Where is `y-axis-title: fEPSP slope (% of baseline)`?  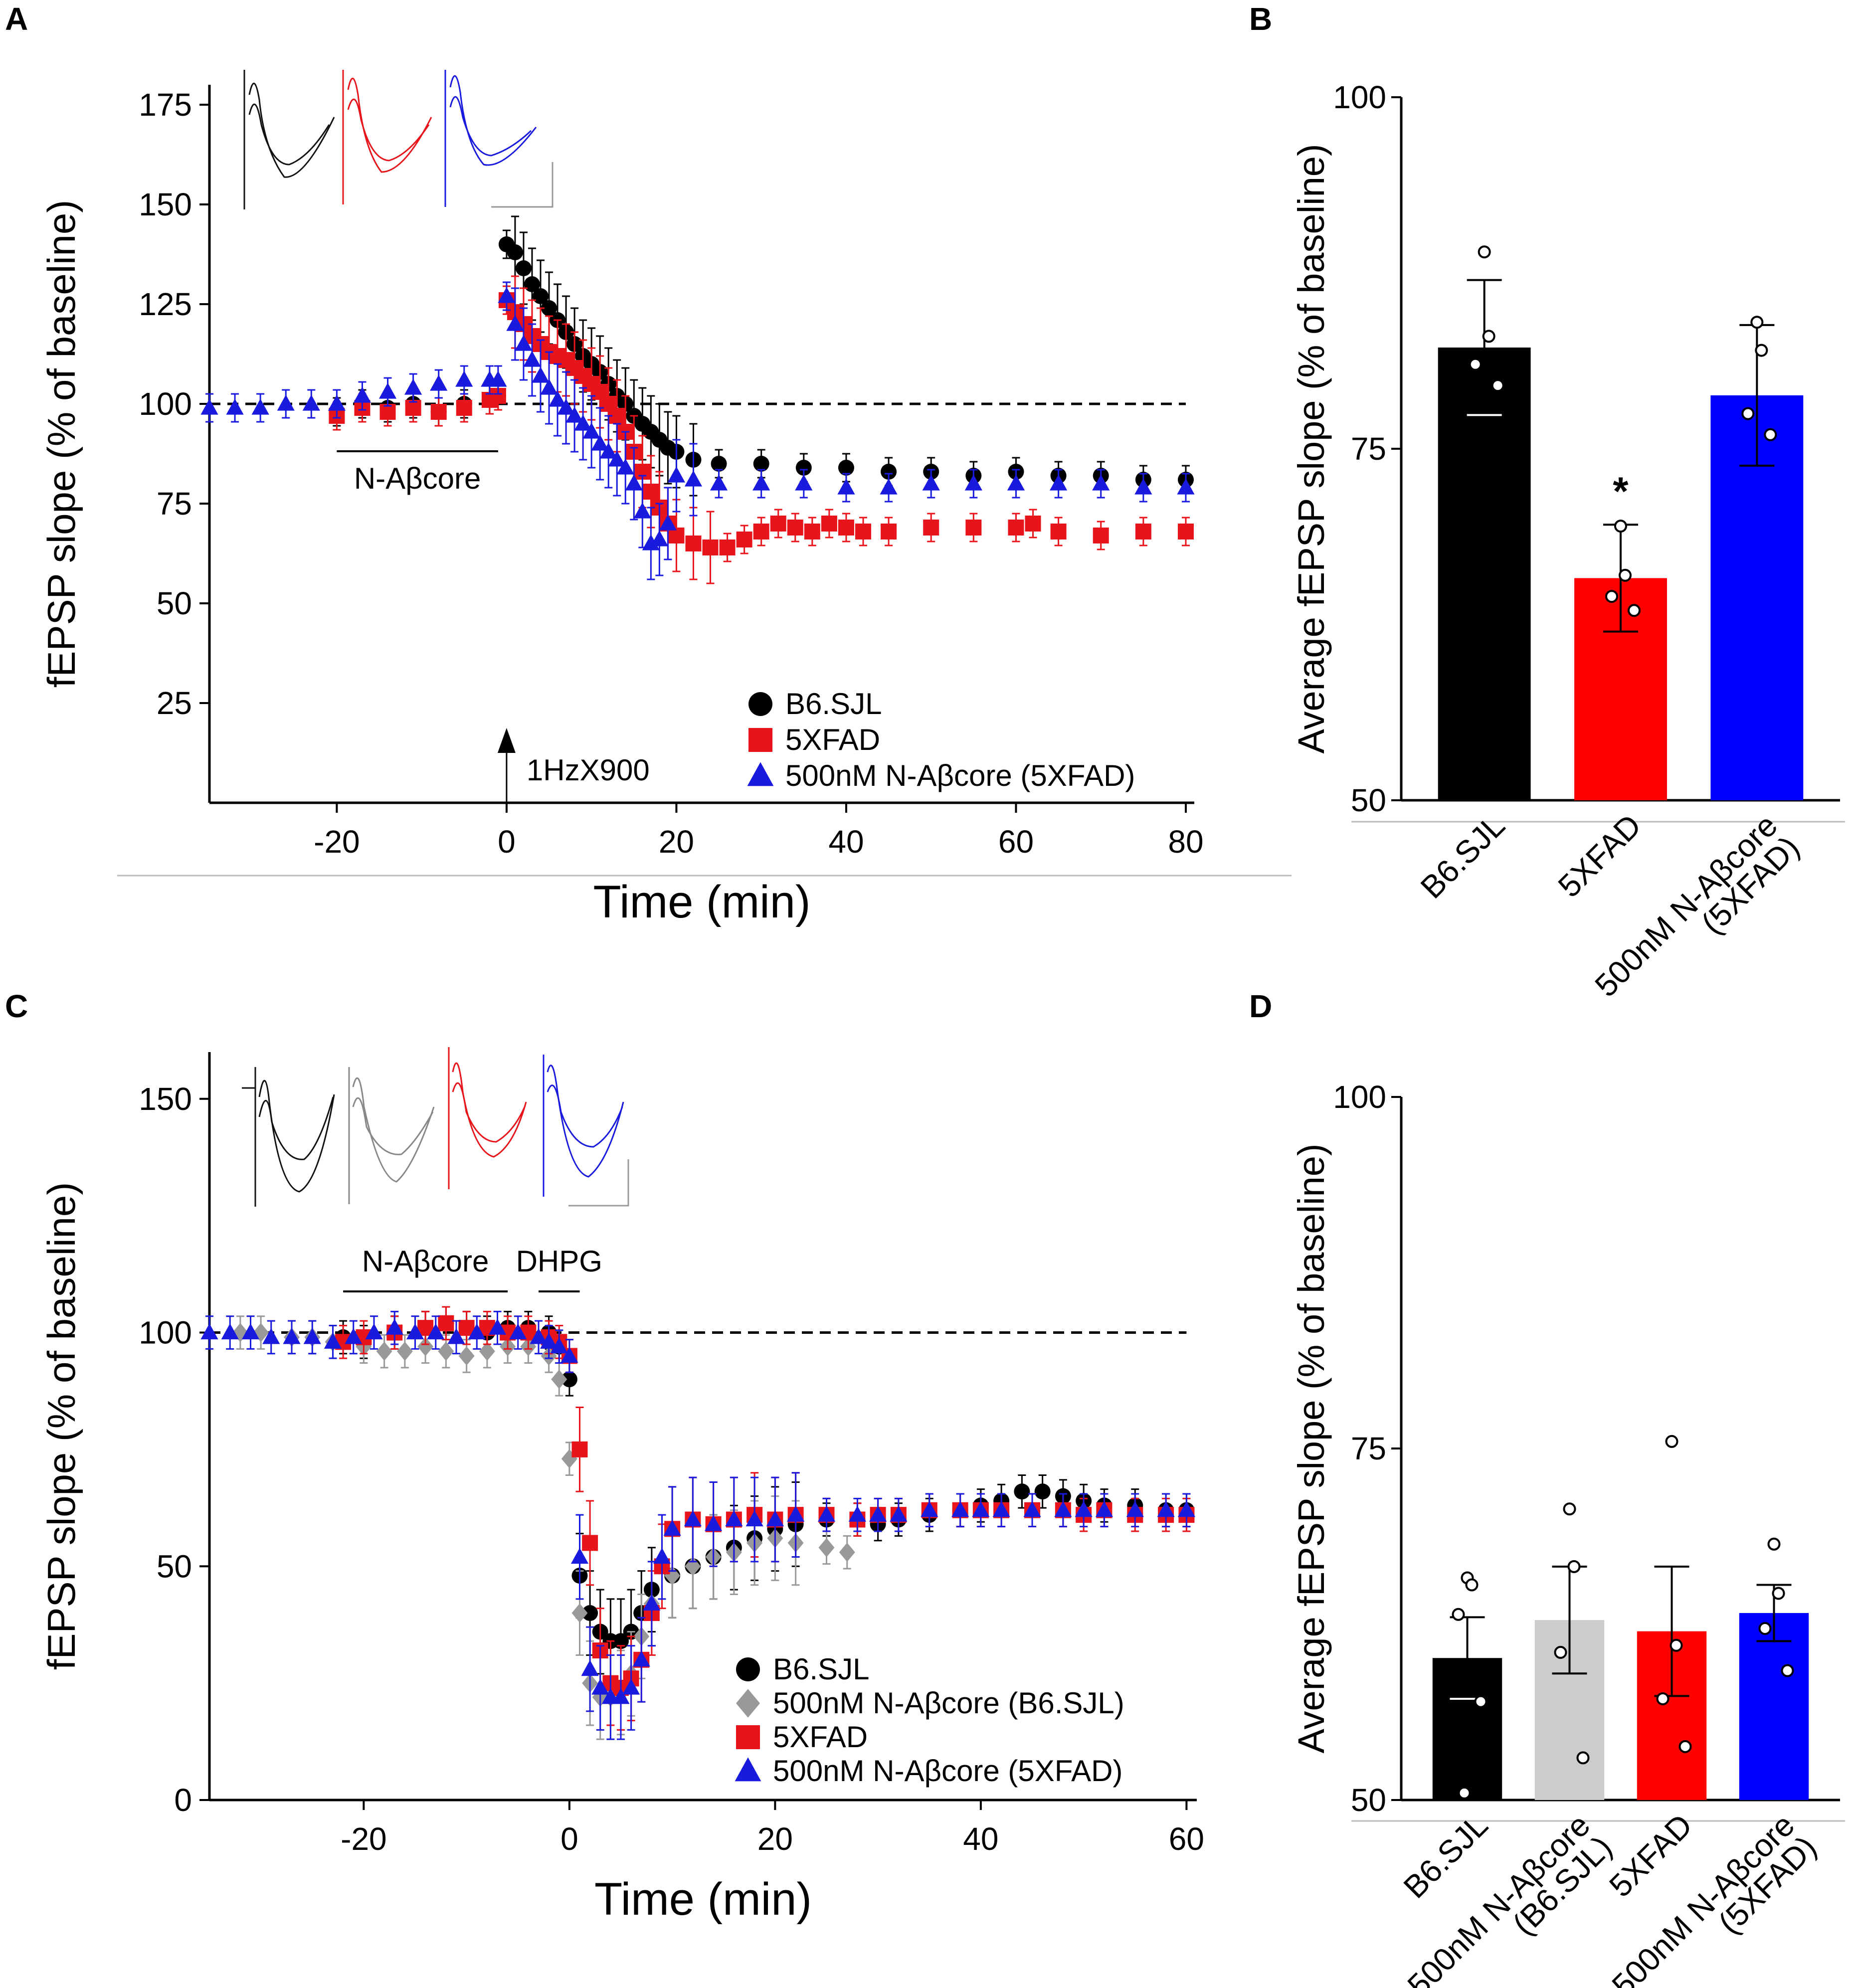
y-axis-title: fEPSP slope (% of baseline) is located at coordinates (61, 1426).